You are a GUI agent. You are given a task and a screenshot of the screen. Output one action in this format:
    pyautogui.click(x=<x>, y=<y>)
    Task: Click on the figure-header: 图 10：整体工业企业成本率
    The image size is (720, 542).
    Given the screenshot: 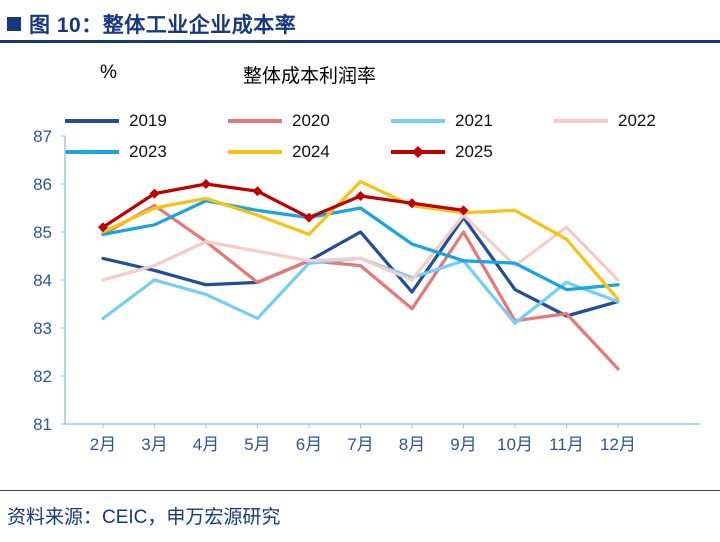 What is the action you would take?
    pyautogui.click(x=151, y=24)
    